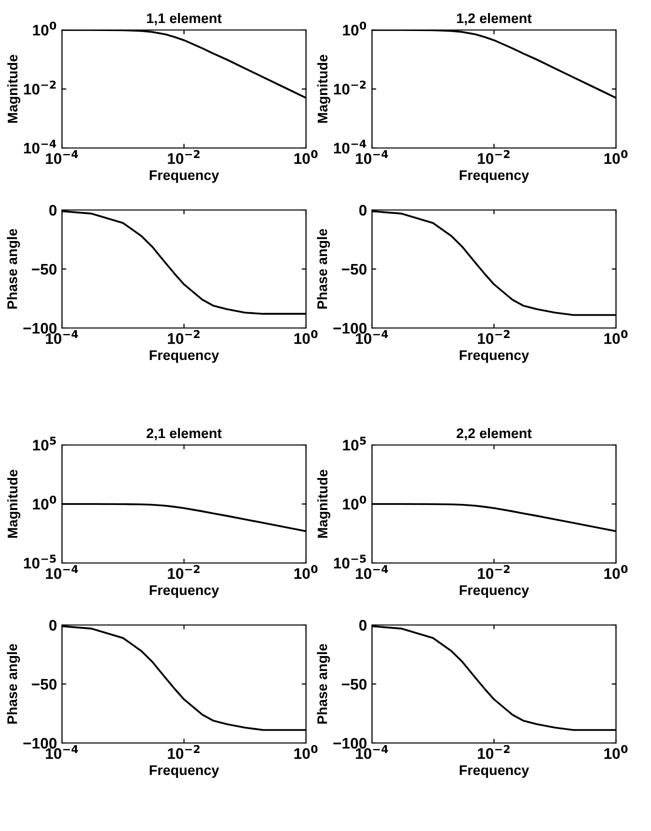 The width and height of the screenshot is (651, 831). I want to click on chart-title: 2,1 element, so click(184, 434).